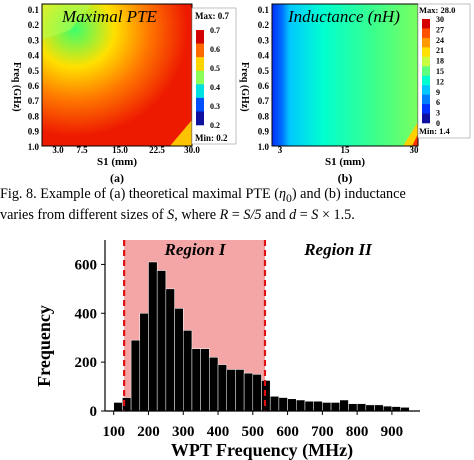 This screenshot has width=474, height=460. Describe the element at coordinates (34, 101) in the screenshot. I see `y-tick-label: 0.7` at that location.